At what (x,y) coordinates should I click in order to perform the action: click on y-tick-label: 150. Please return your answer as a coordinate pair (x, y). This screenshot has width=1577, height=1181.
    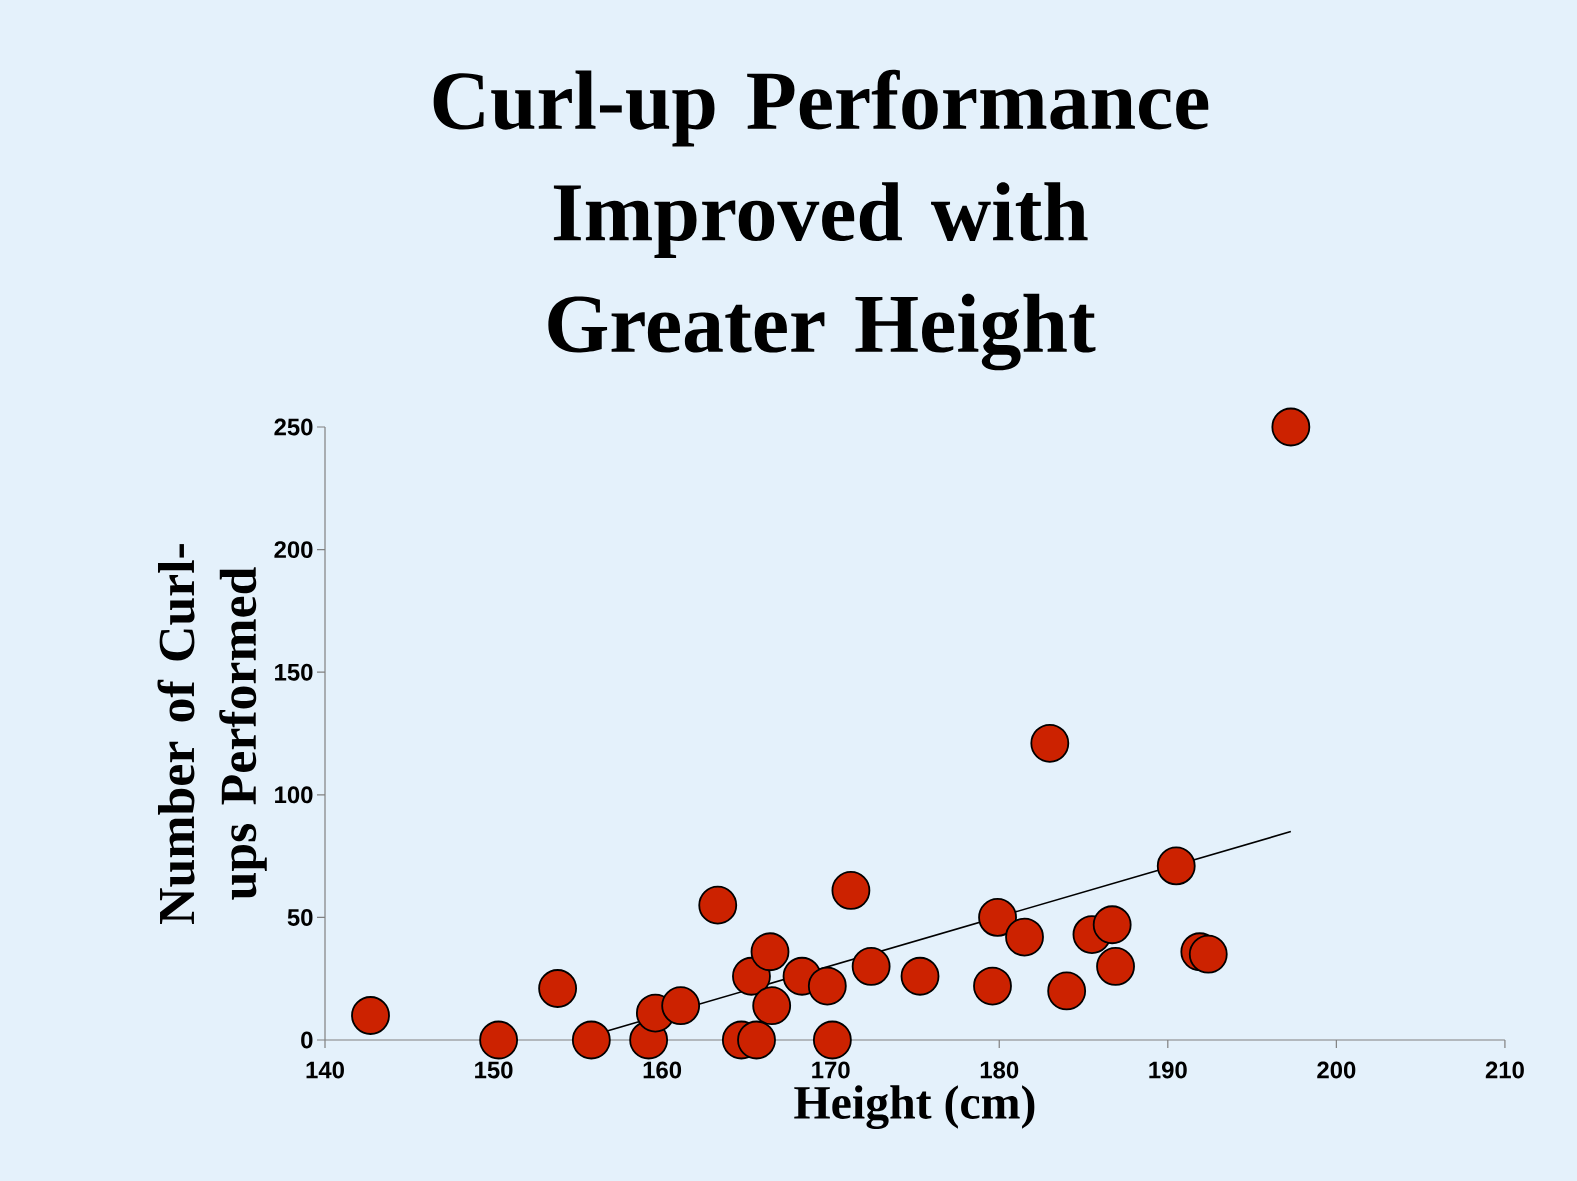
    Looking at the image, I should click on (294, 672).